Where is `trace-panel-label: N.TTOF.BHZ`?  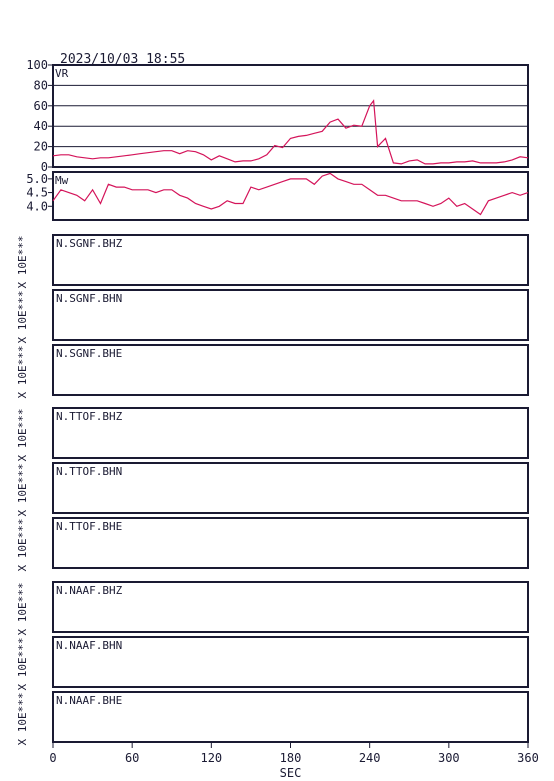
trace-panel-label: N.TTOF.BHZ is located at coordinates (89, 416).